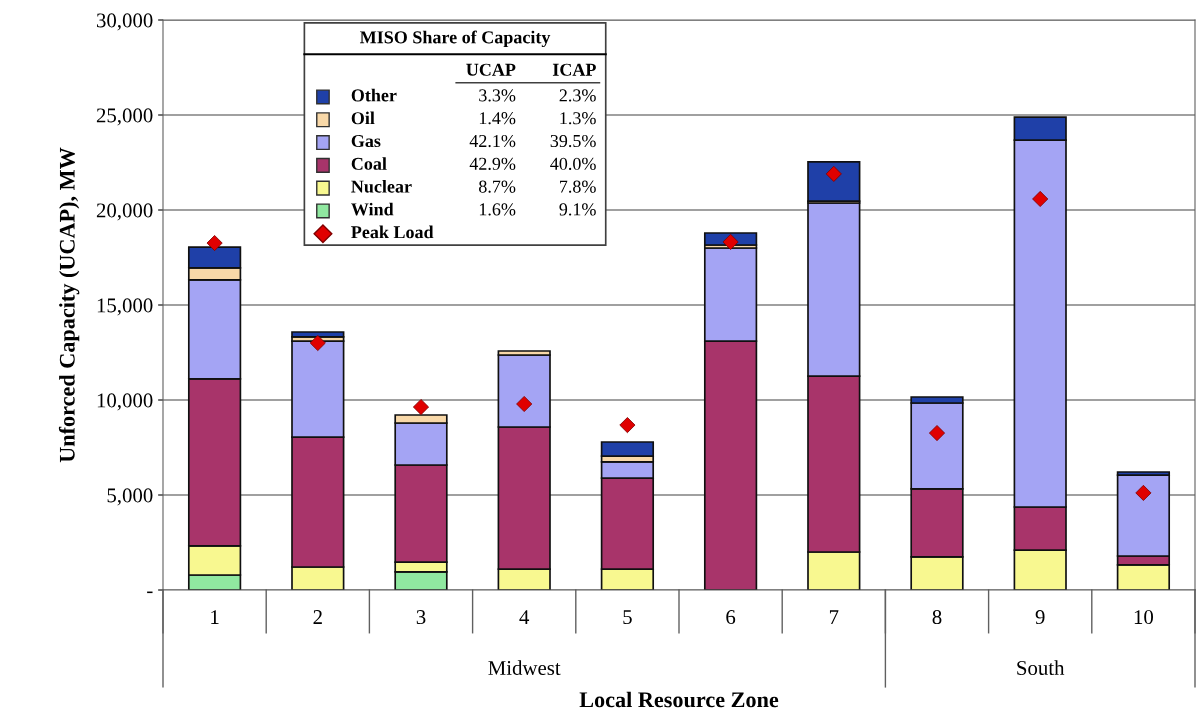  I want to click on annotation: 39.5%, so click(573, 141).